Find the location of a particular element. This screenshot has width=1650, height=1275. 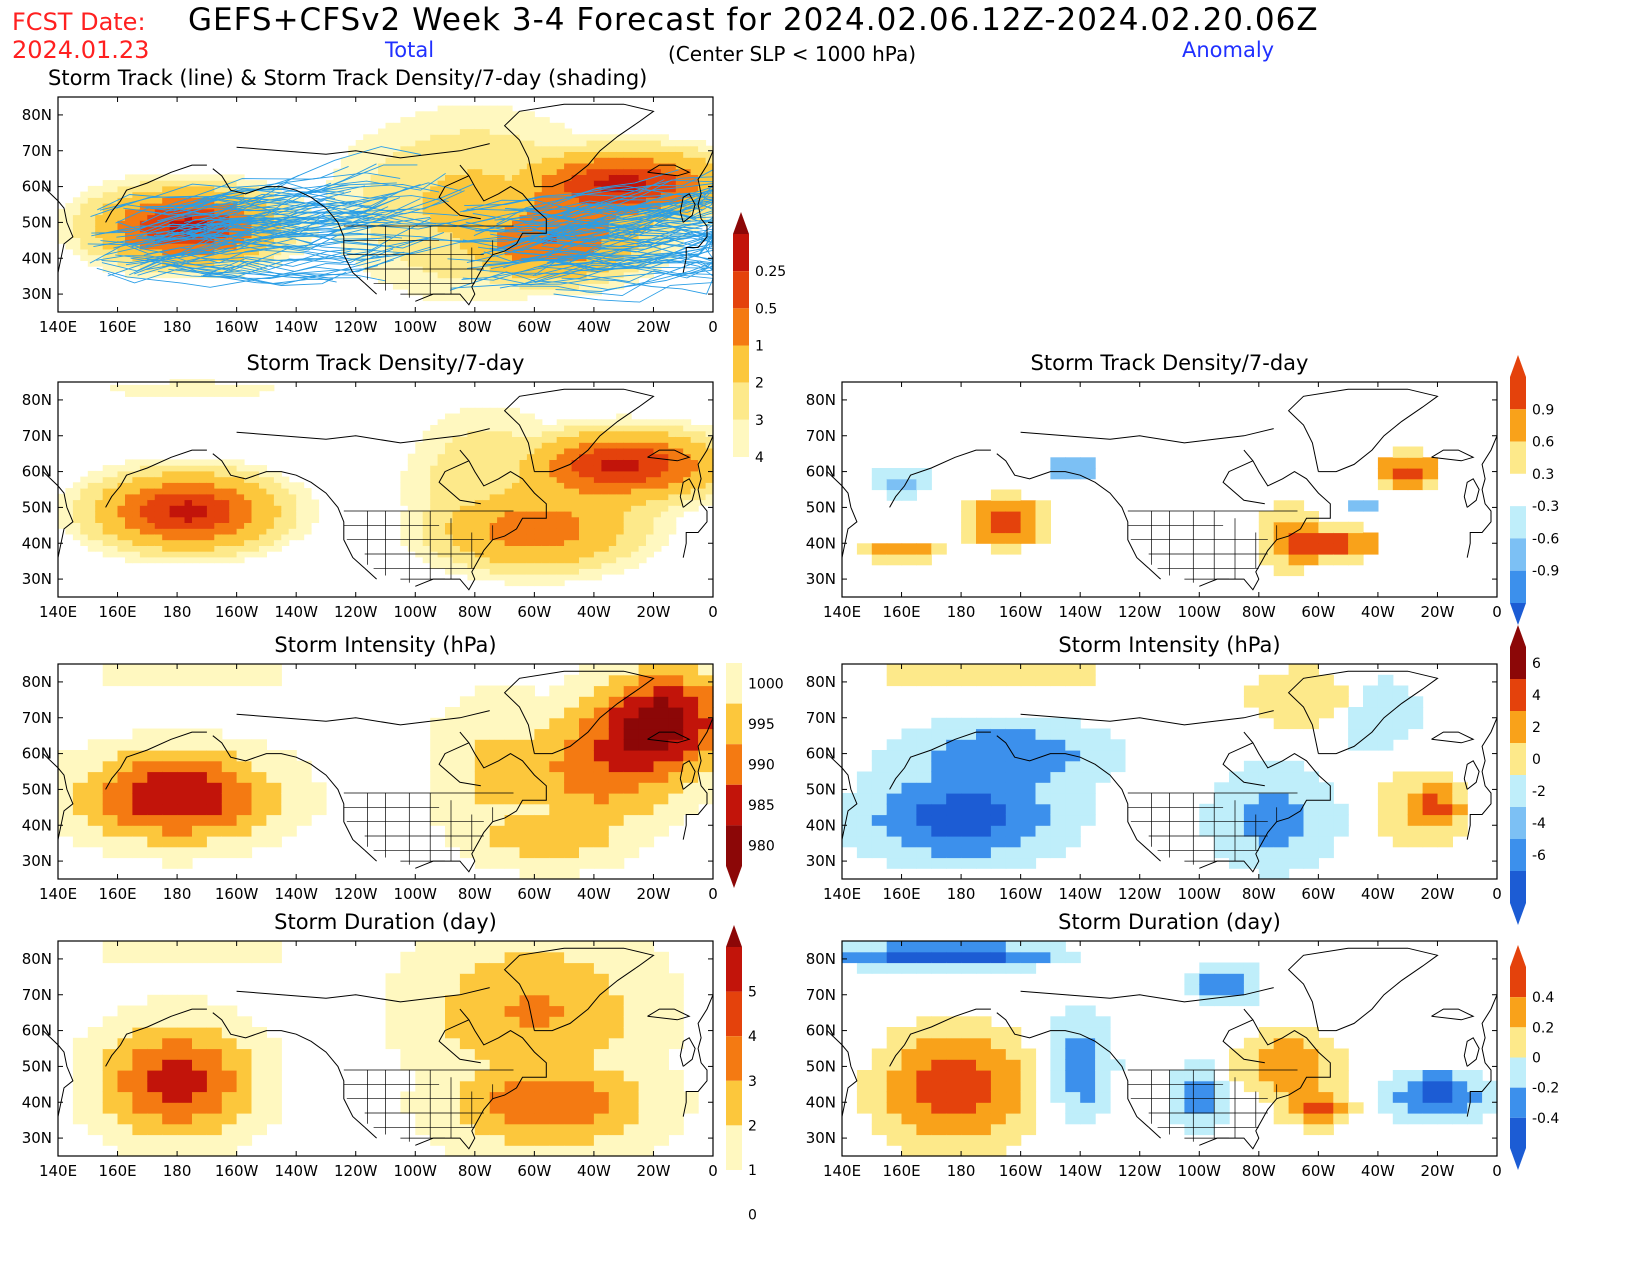

coastline is located at coordinates (289, 511).